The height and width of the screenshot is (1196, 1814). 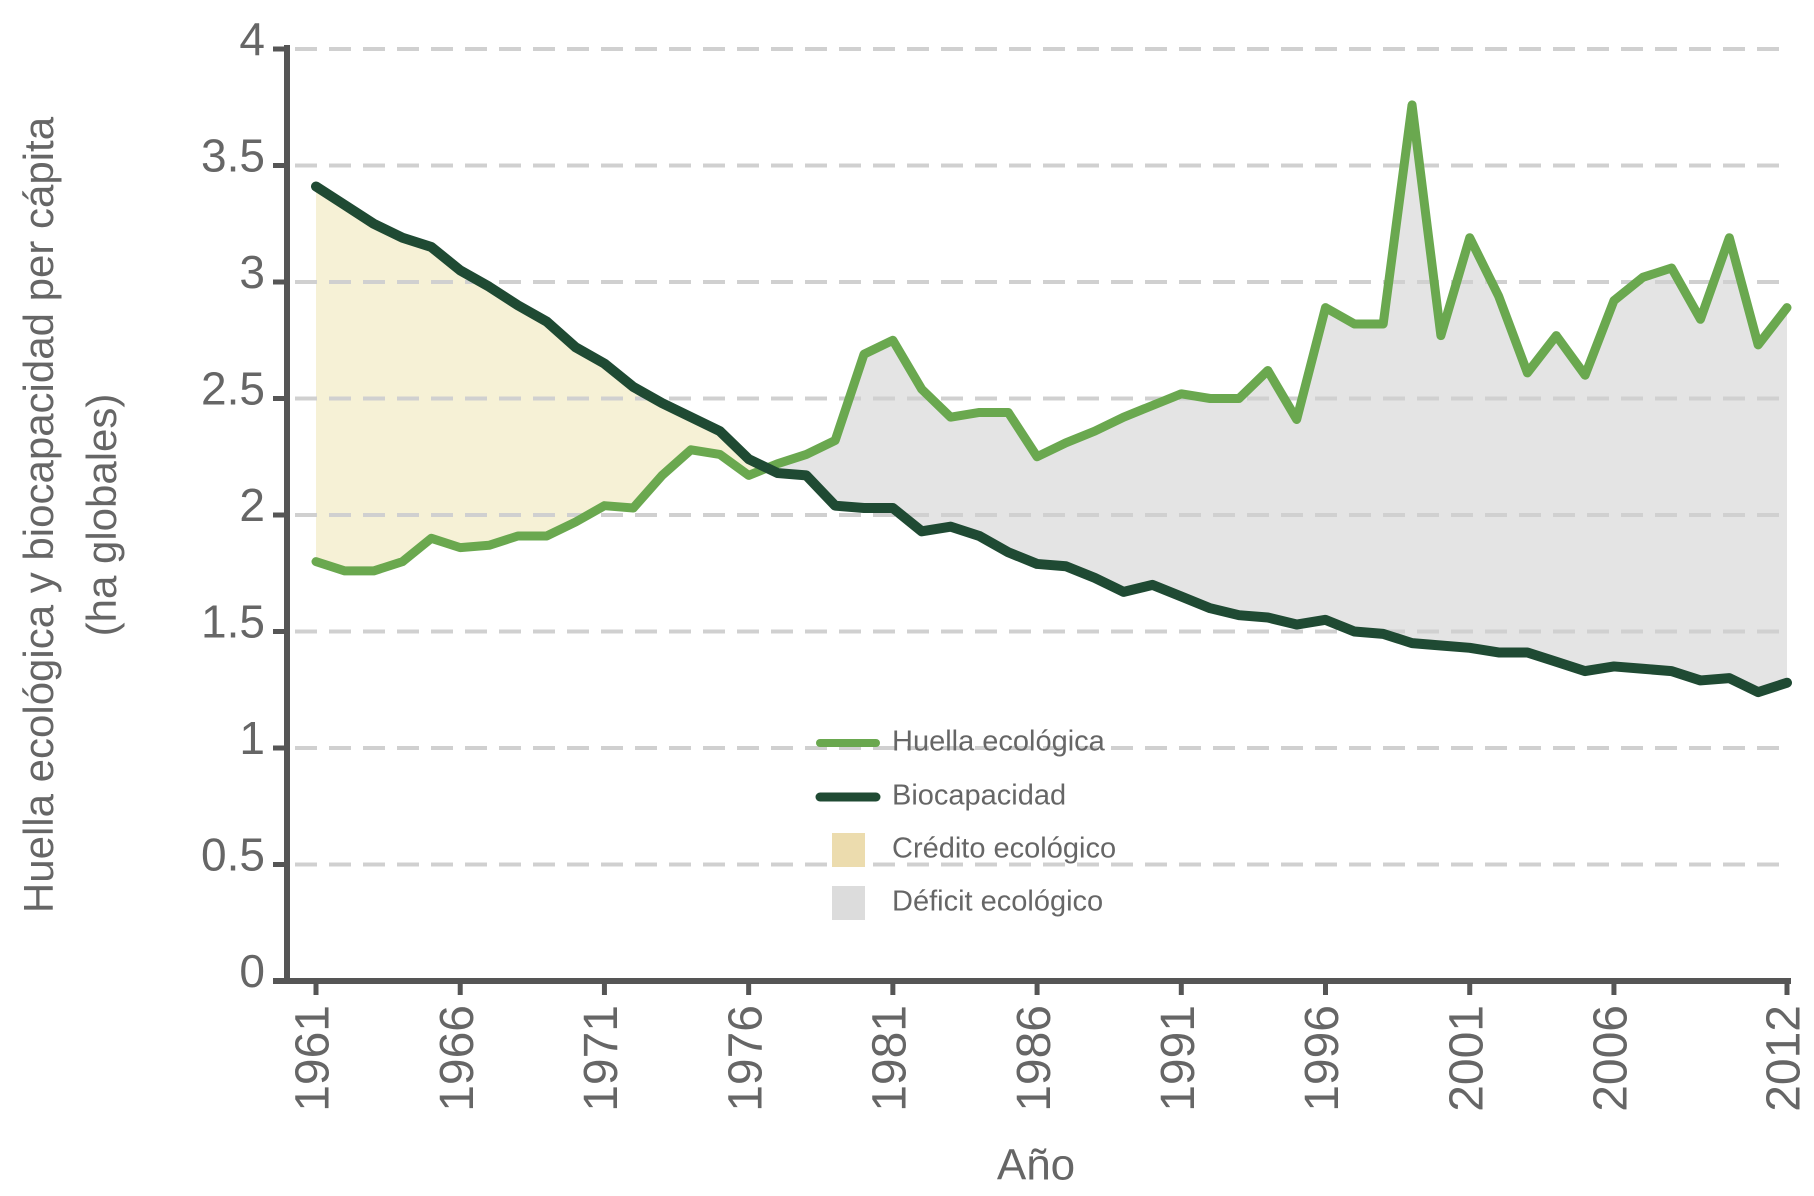 What do you see at coordinates (999, 742) in the screenshot?
I see `legend-label: Huella ecológica` at bounding box center [999, 742].